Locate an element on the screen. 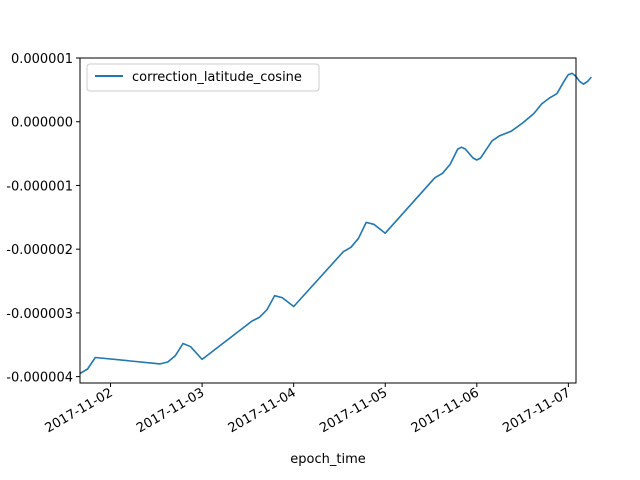  legend: correction_latitude_cosine is located at coordinates (203, 77).